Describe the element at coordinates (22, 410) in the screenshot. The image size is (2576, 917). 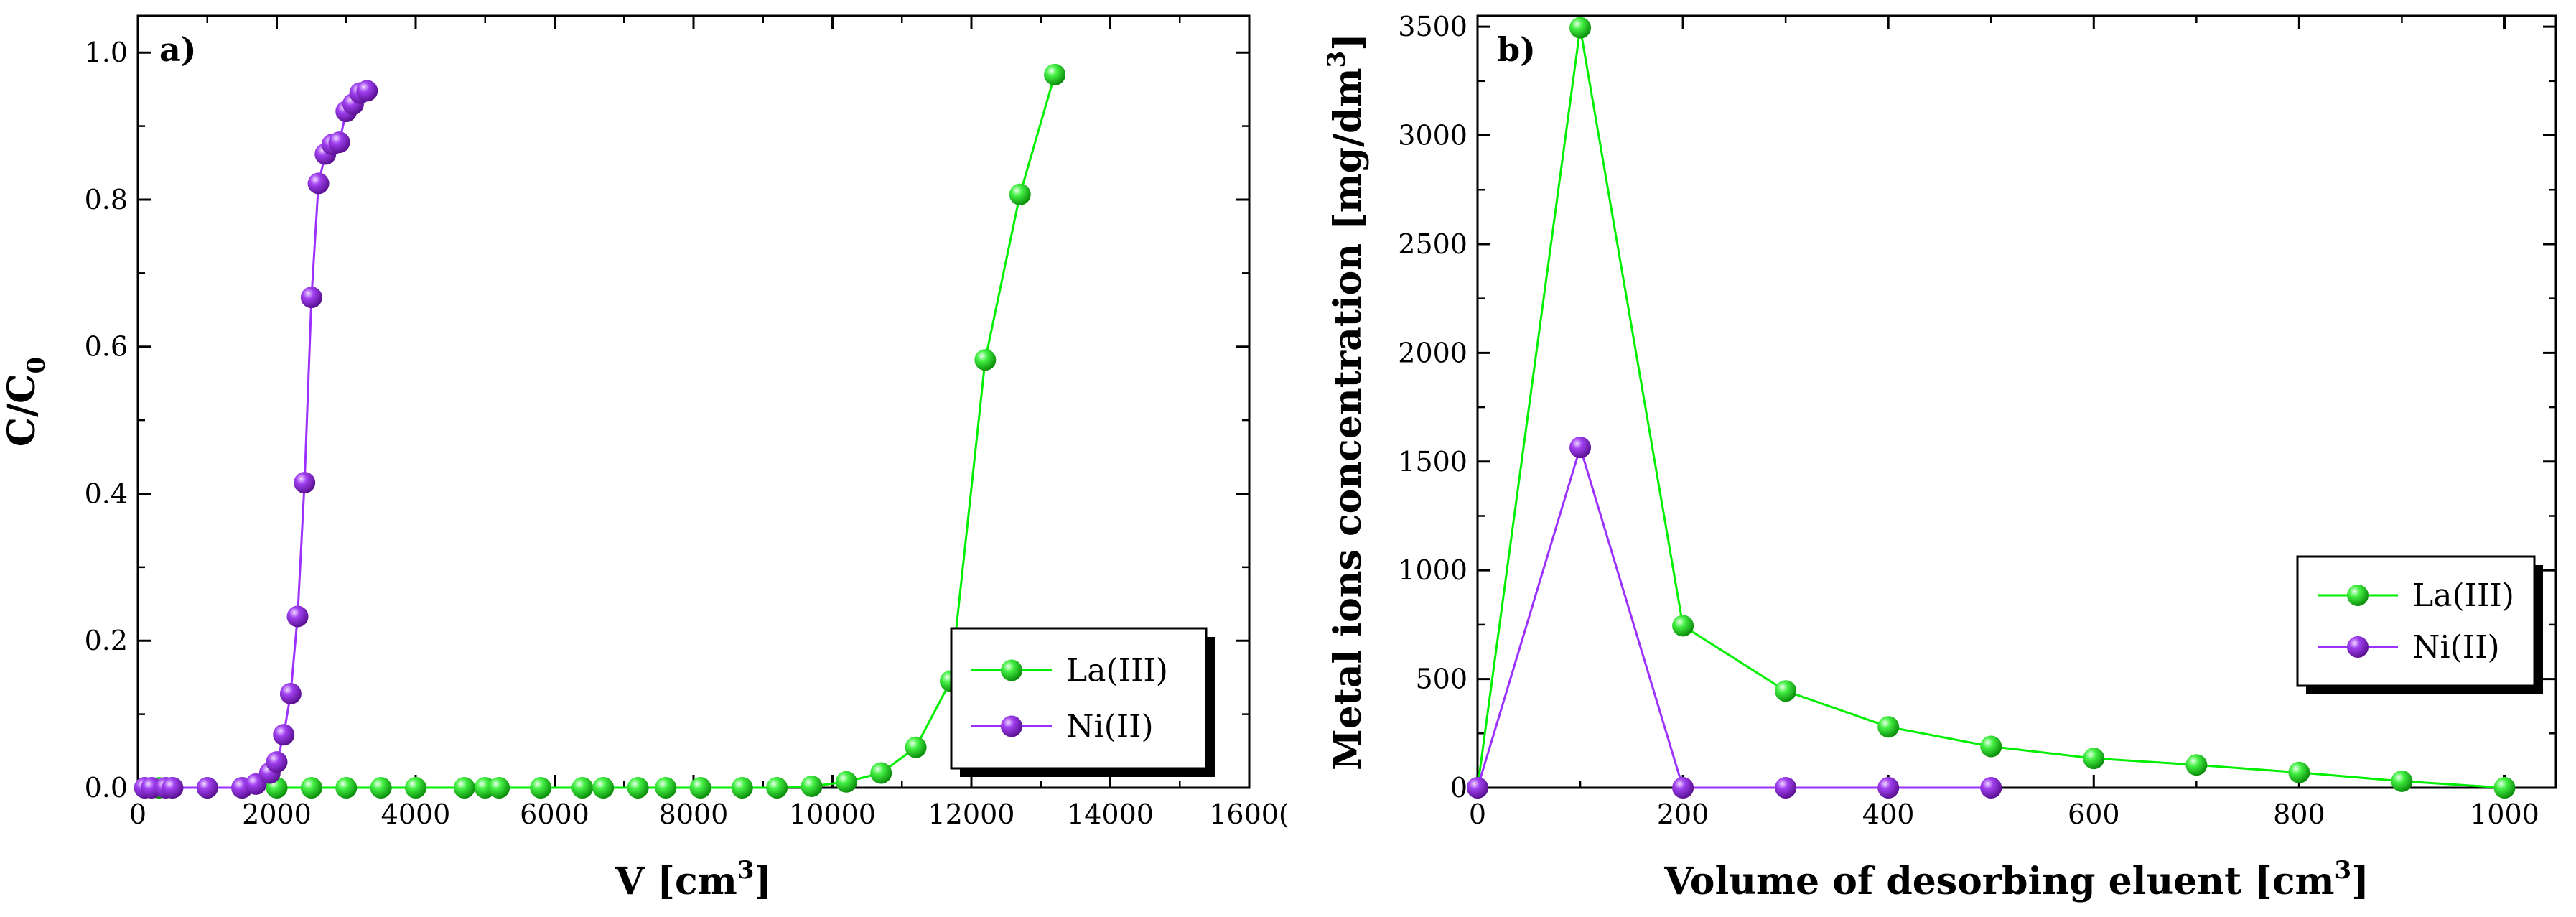
I see `y-axis-title-text: C/C` at that location.